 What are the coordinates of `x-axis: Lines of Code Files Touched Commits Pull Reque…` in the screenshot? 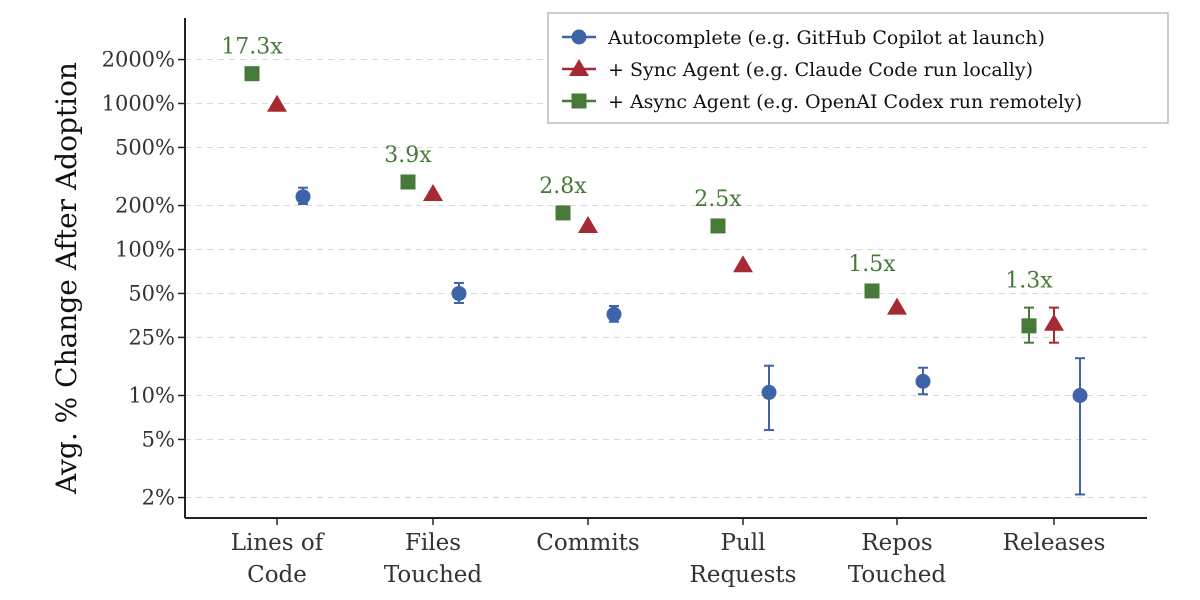 It's located at (668, 553).